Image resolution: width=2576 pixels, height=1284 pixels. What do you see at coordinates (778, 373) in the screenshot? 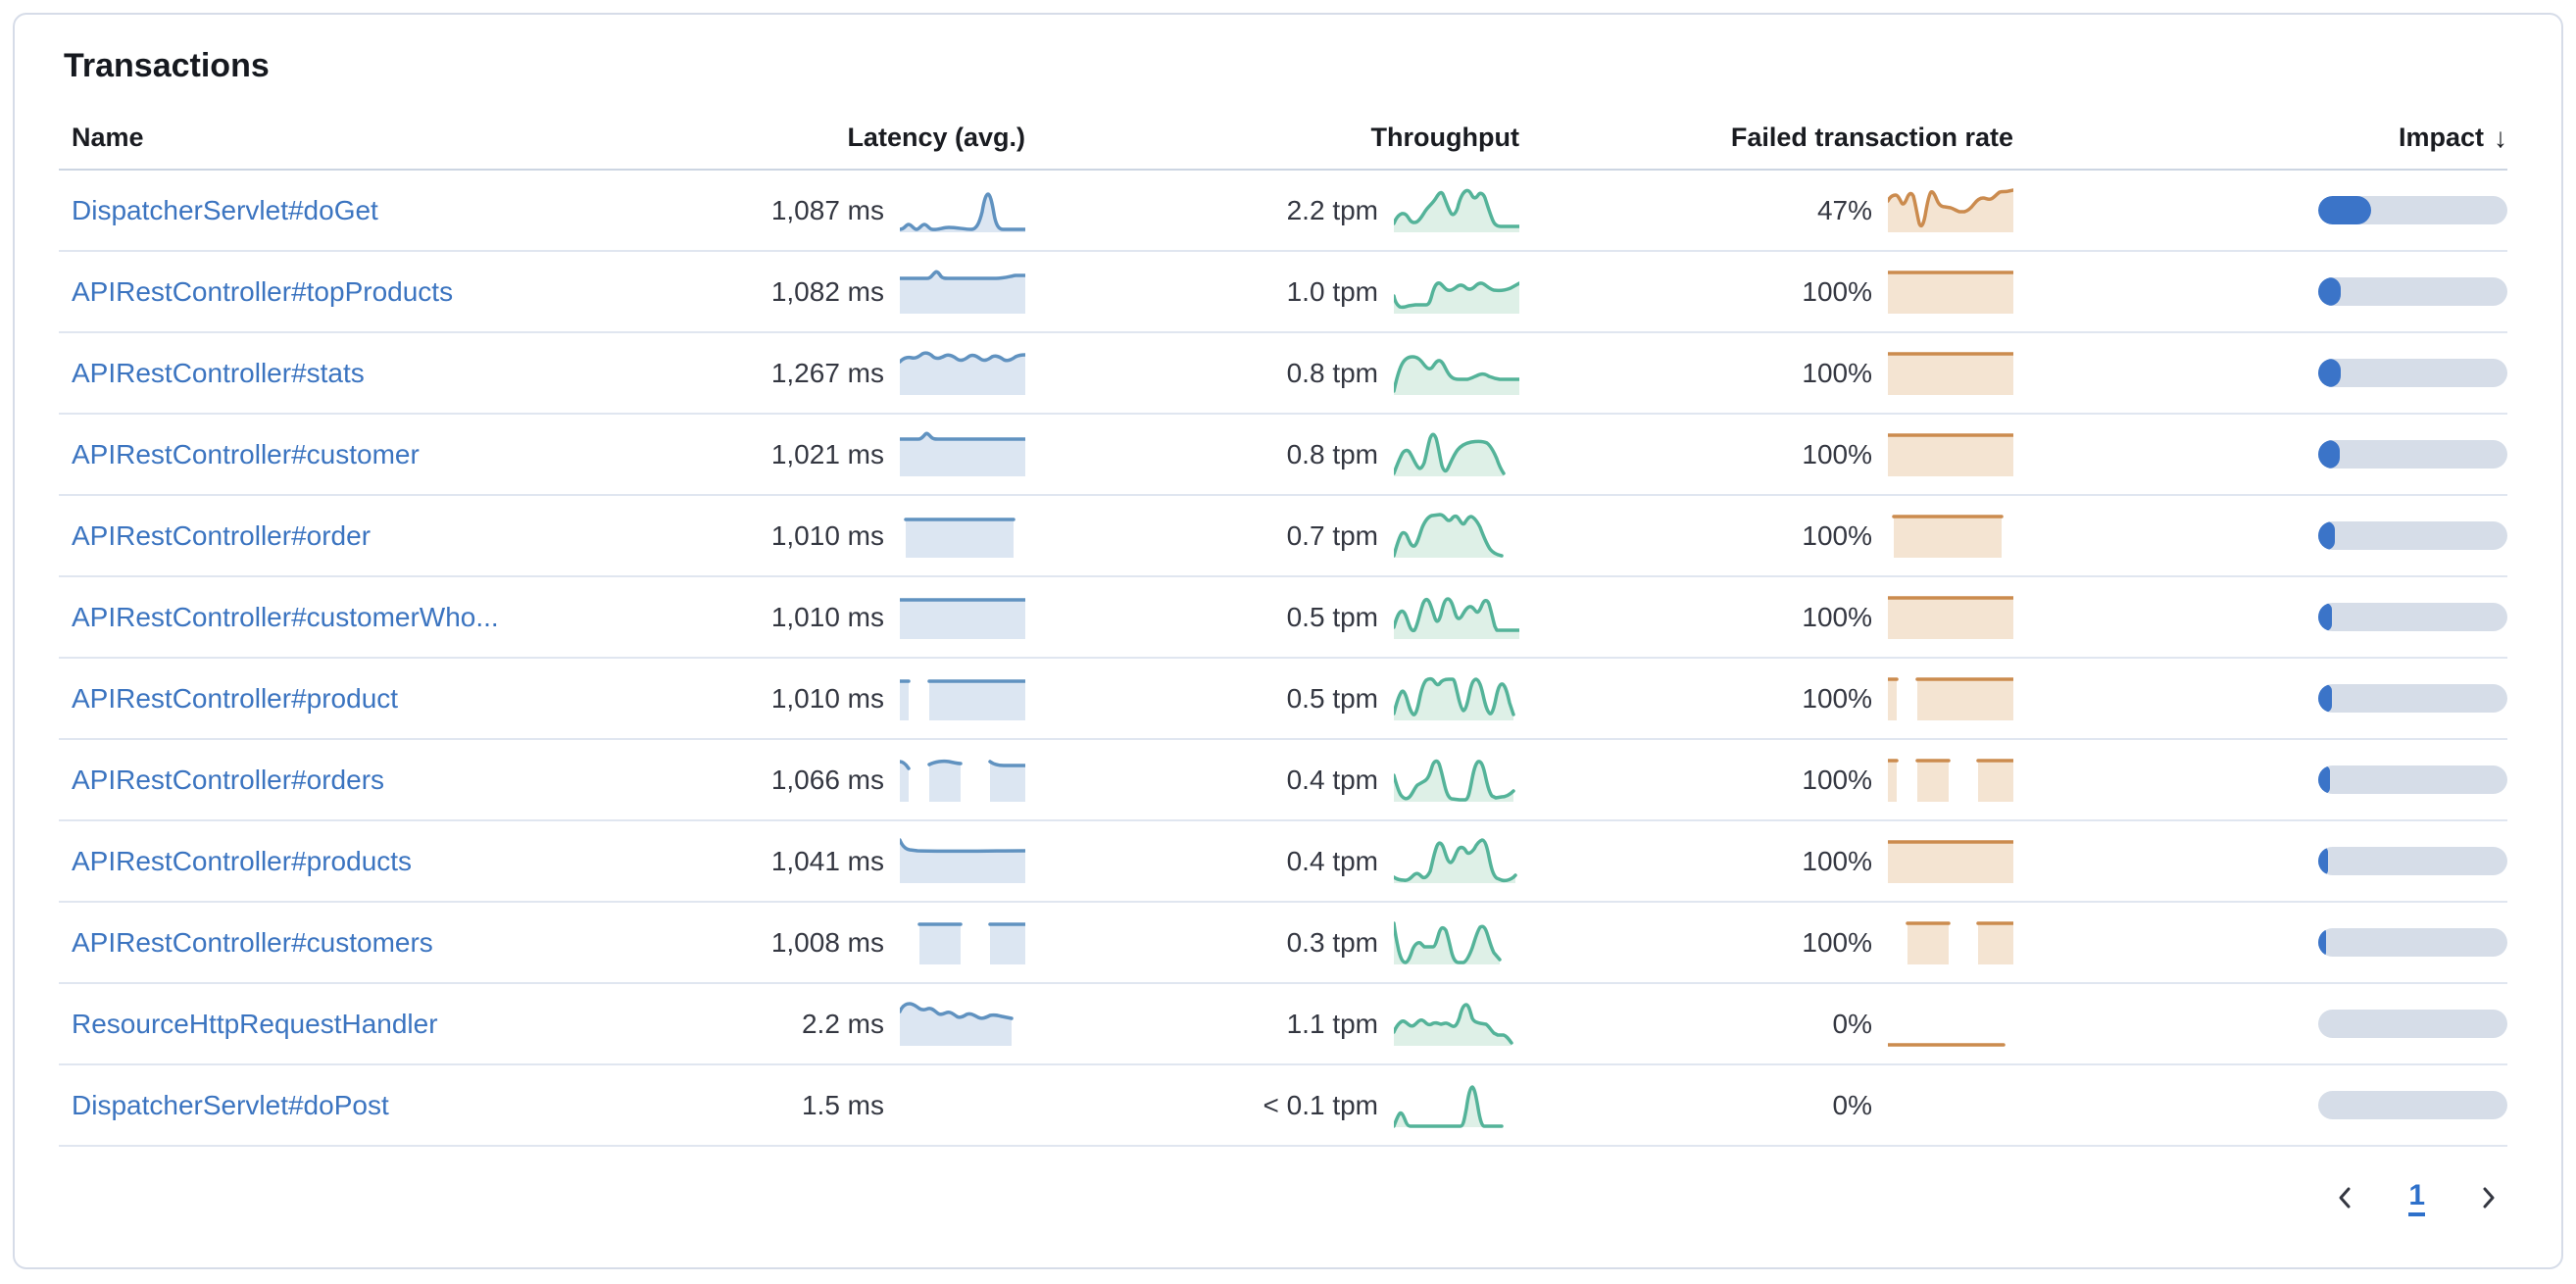
I see `latency-cell: 1,267 ms` at bounding box center [778, 373].